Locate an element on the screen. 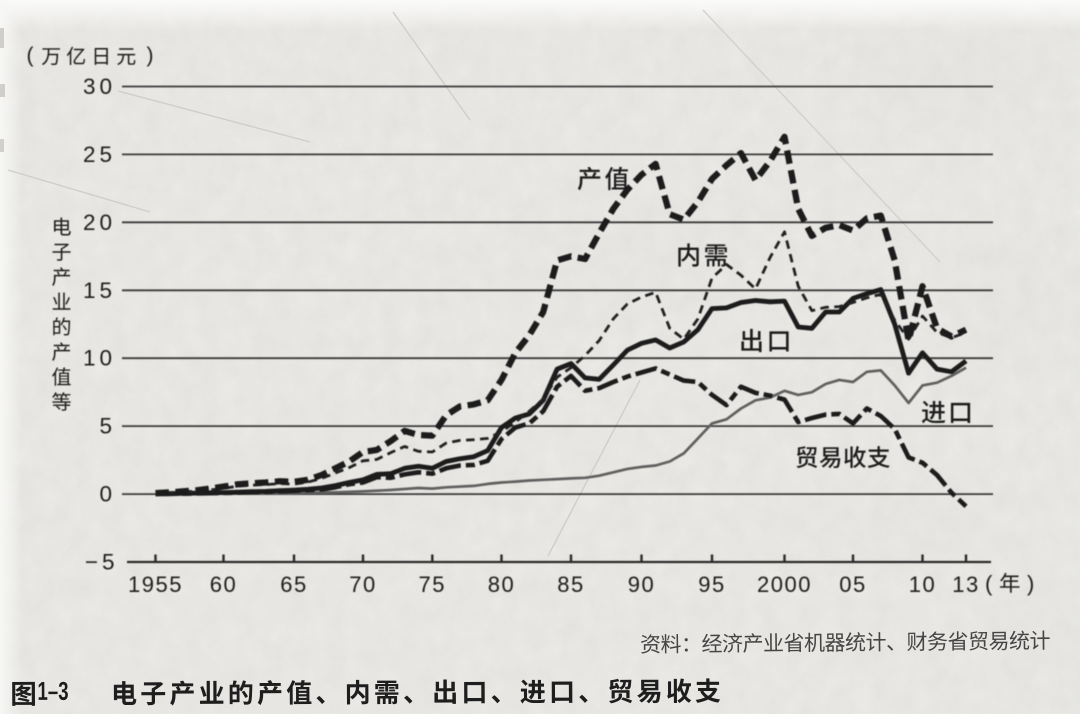 This screenshot has height=714, width=1080. svg-text: 13 is located at coordinates (965, 584).